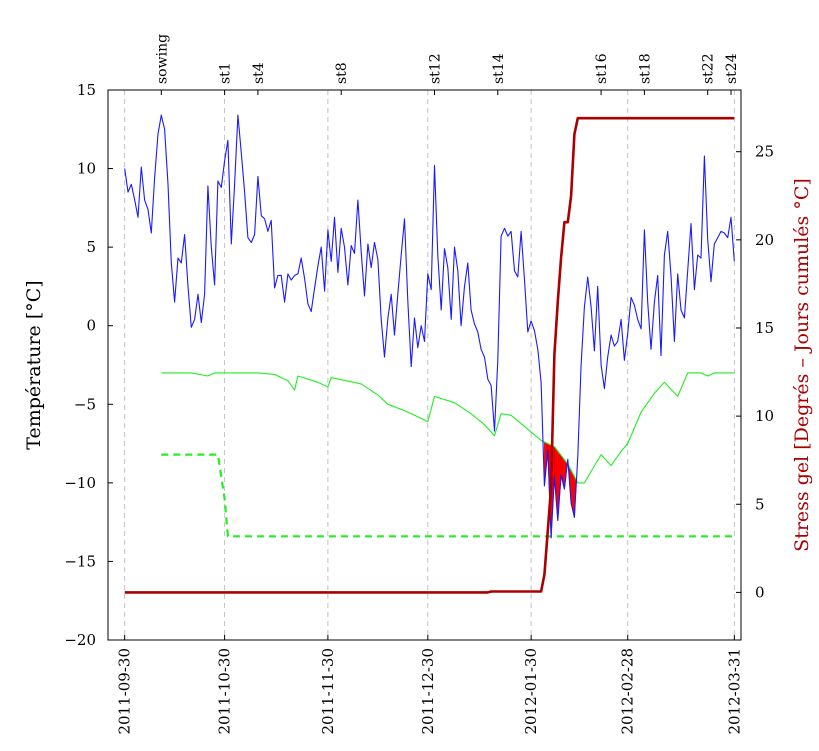 Image resolution: width=819 pixels, height=751 pixels. I want to click on stage-label: st12, so click(435, 68).